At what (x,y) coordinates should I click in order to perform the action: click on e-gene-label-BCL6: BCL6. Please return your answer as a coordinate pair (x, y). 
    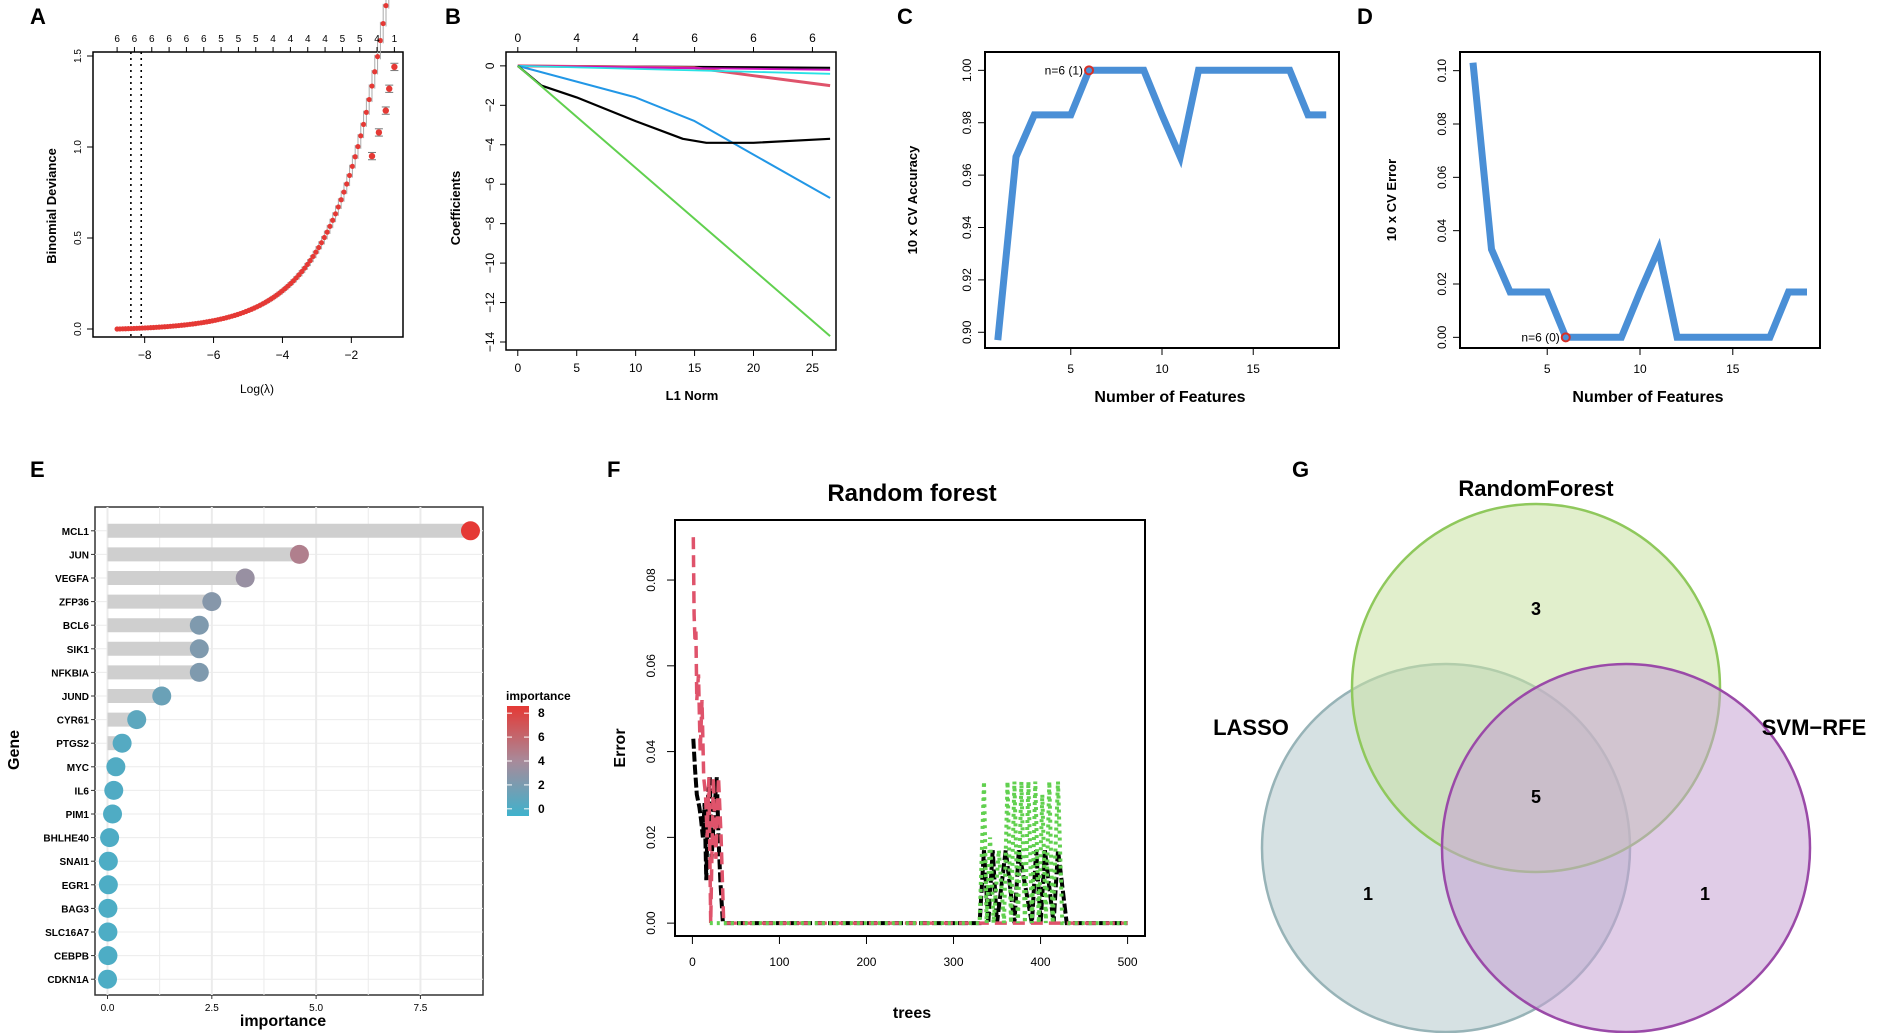
    Looking at the image, I should click on (76, 626).